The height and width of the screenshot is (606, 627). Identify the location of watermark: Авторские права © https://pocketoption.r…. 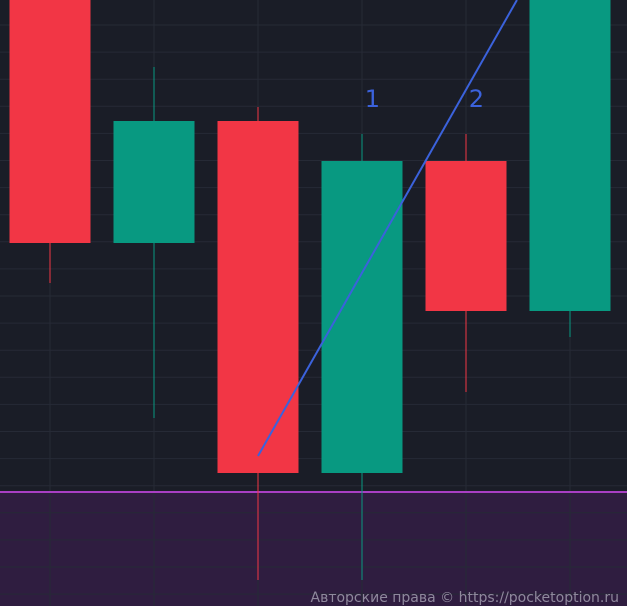
(465, 598).